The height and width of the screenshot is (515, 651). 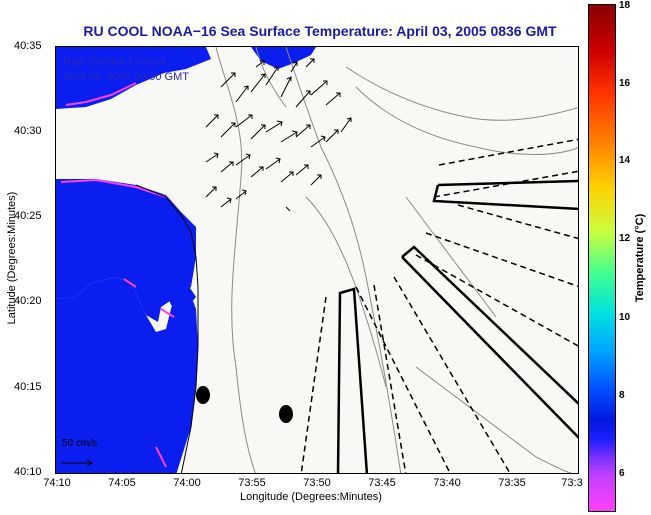 I want to click on temperature-colorbar, so click(x=602, y=258).